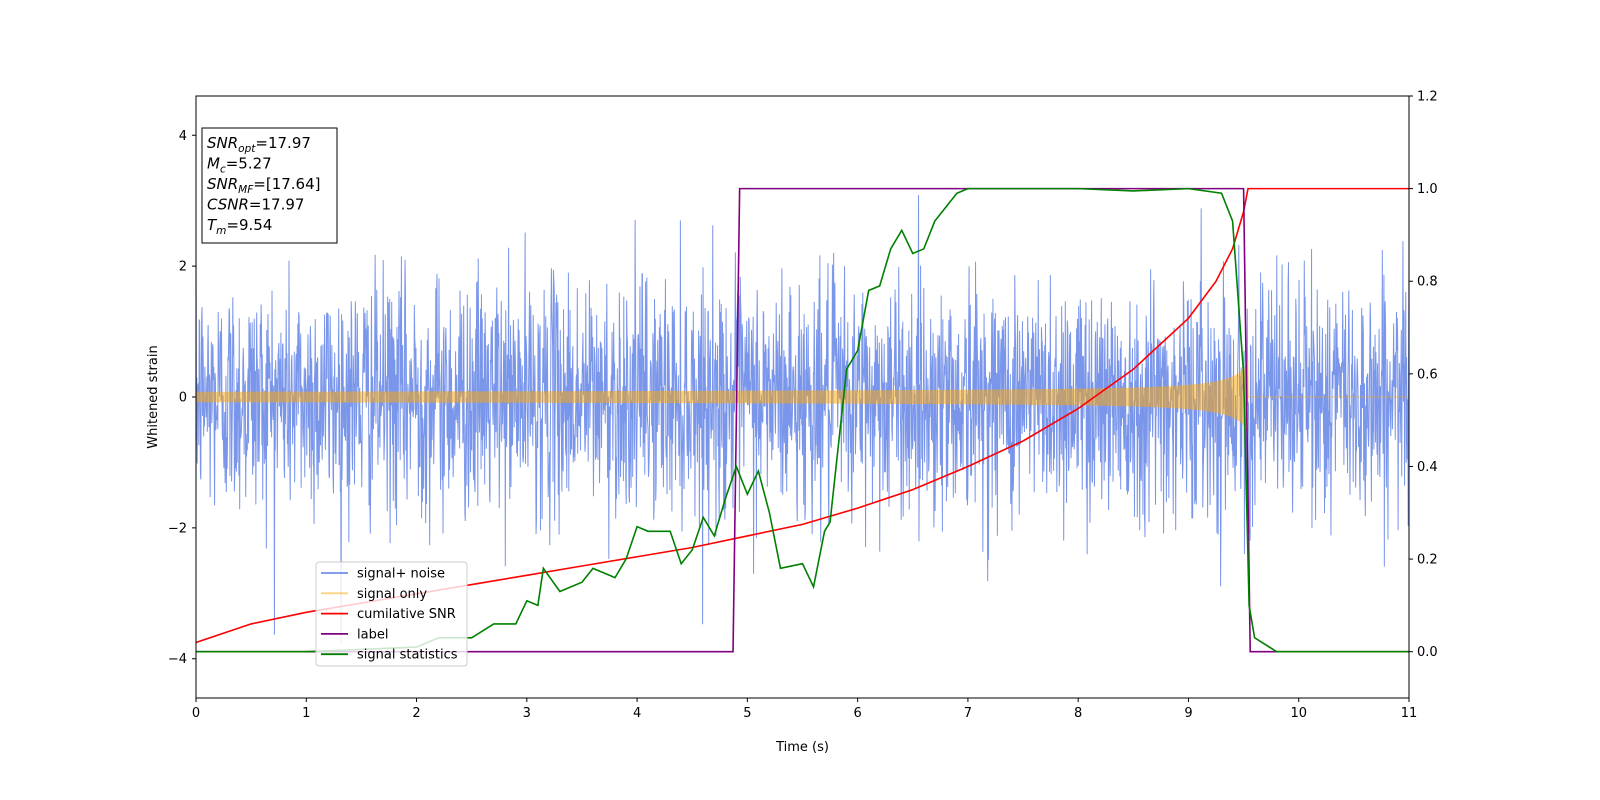 The width and height of the screenshot is (1600, 800). What do you see at coordinates (239, 165) in the screenshot?
I see `annotation-line: Mc=5.27` at bounding box center [239, 165].